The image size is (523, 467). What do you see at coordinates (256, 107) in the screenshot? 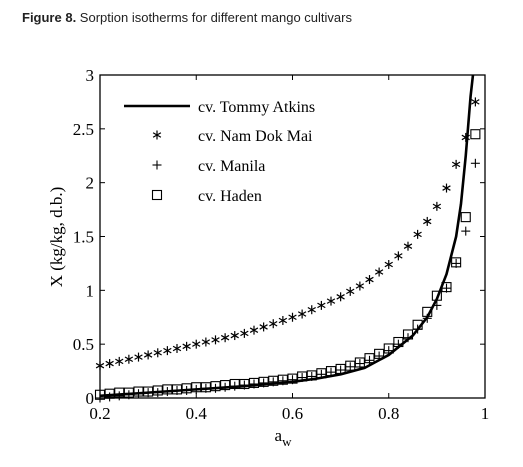
I see `legend-label: cv. Tommy Atkins` at bounding box center [256, 107].